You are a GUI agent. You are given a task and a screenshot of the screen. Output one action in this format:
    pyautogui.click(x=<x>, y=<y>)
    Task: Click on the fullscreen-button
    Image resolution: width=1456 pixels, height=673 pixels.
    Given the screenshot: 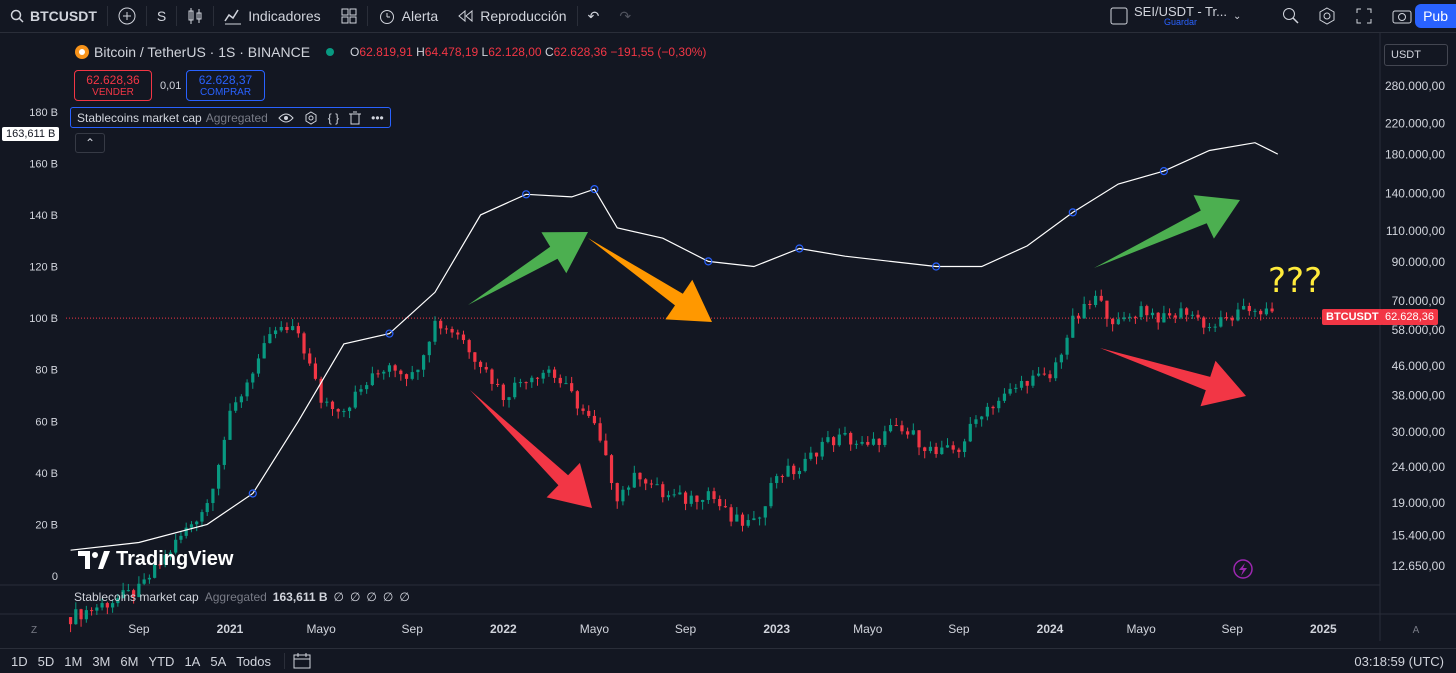 What is the action you would take?
    pyautogui.click(x=1364, y=16)
    